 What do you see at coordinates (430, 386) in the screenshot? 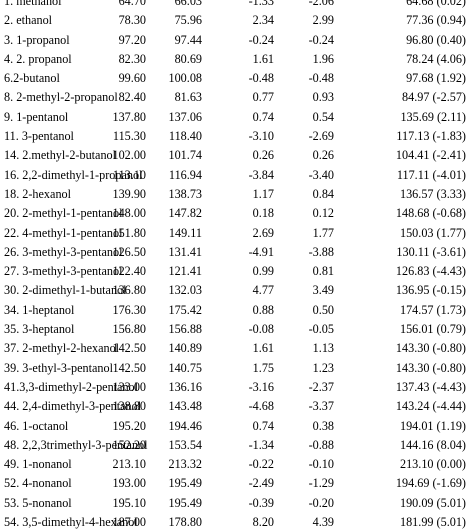
I see `alternative-prediction-value: 137.43 (-4.43)` at bounding box center [430, 386].